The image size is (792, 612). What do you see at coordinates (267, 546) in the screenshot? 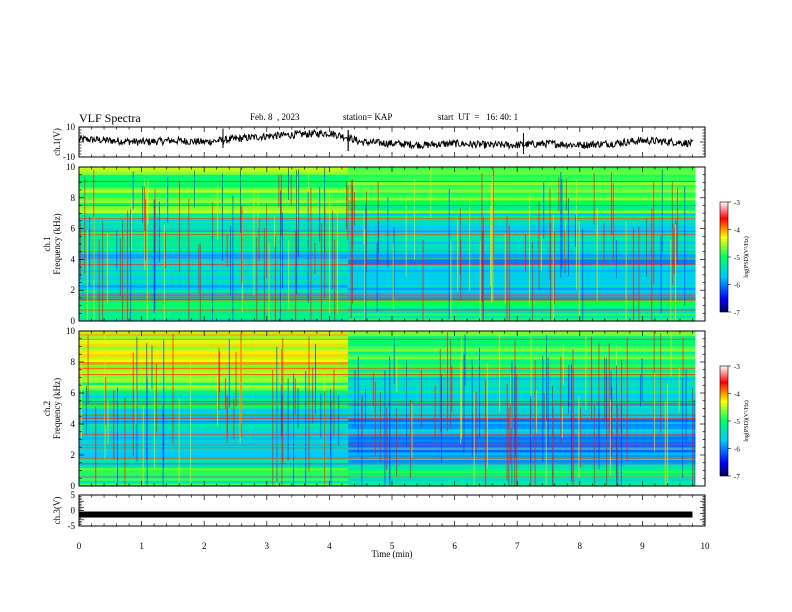
I see `x-tick-label: 3` at bounding box center [267, 546].